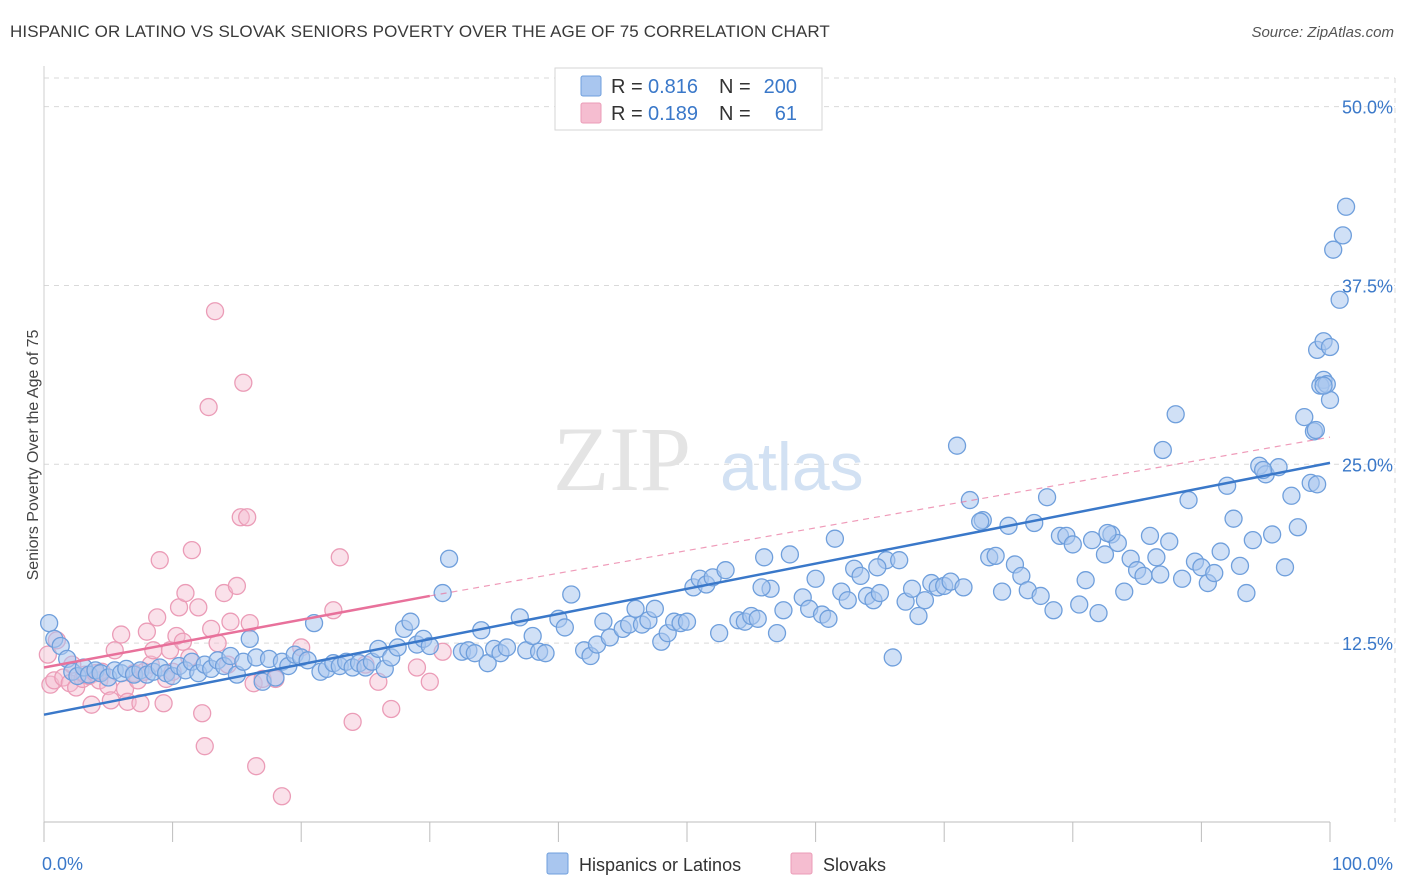 This screenshot has height=892, width=1406. I want to click on legend-label-slovaks: Slovaks, so click(854, 865).